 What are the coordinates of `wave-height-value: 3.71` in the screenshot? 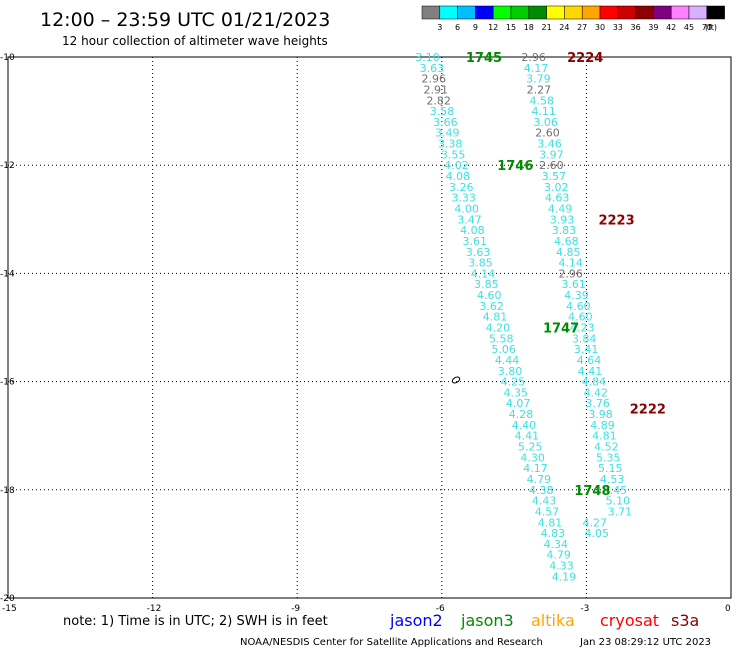 It's located at (620, 511).